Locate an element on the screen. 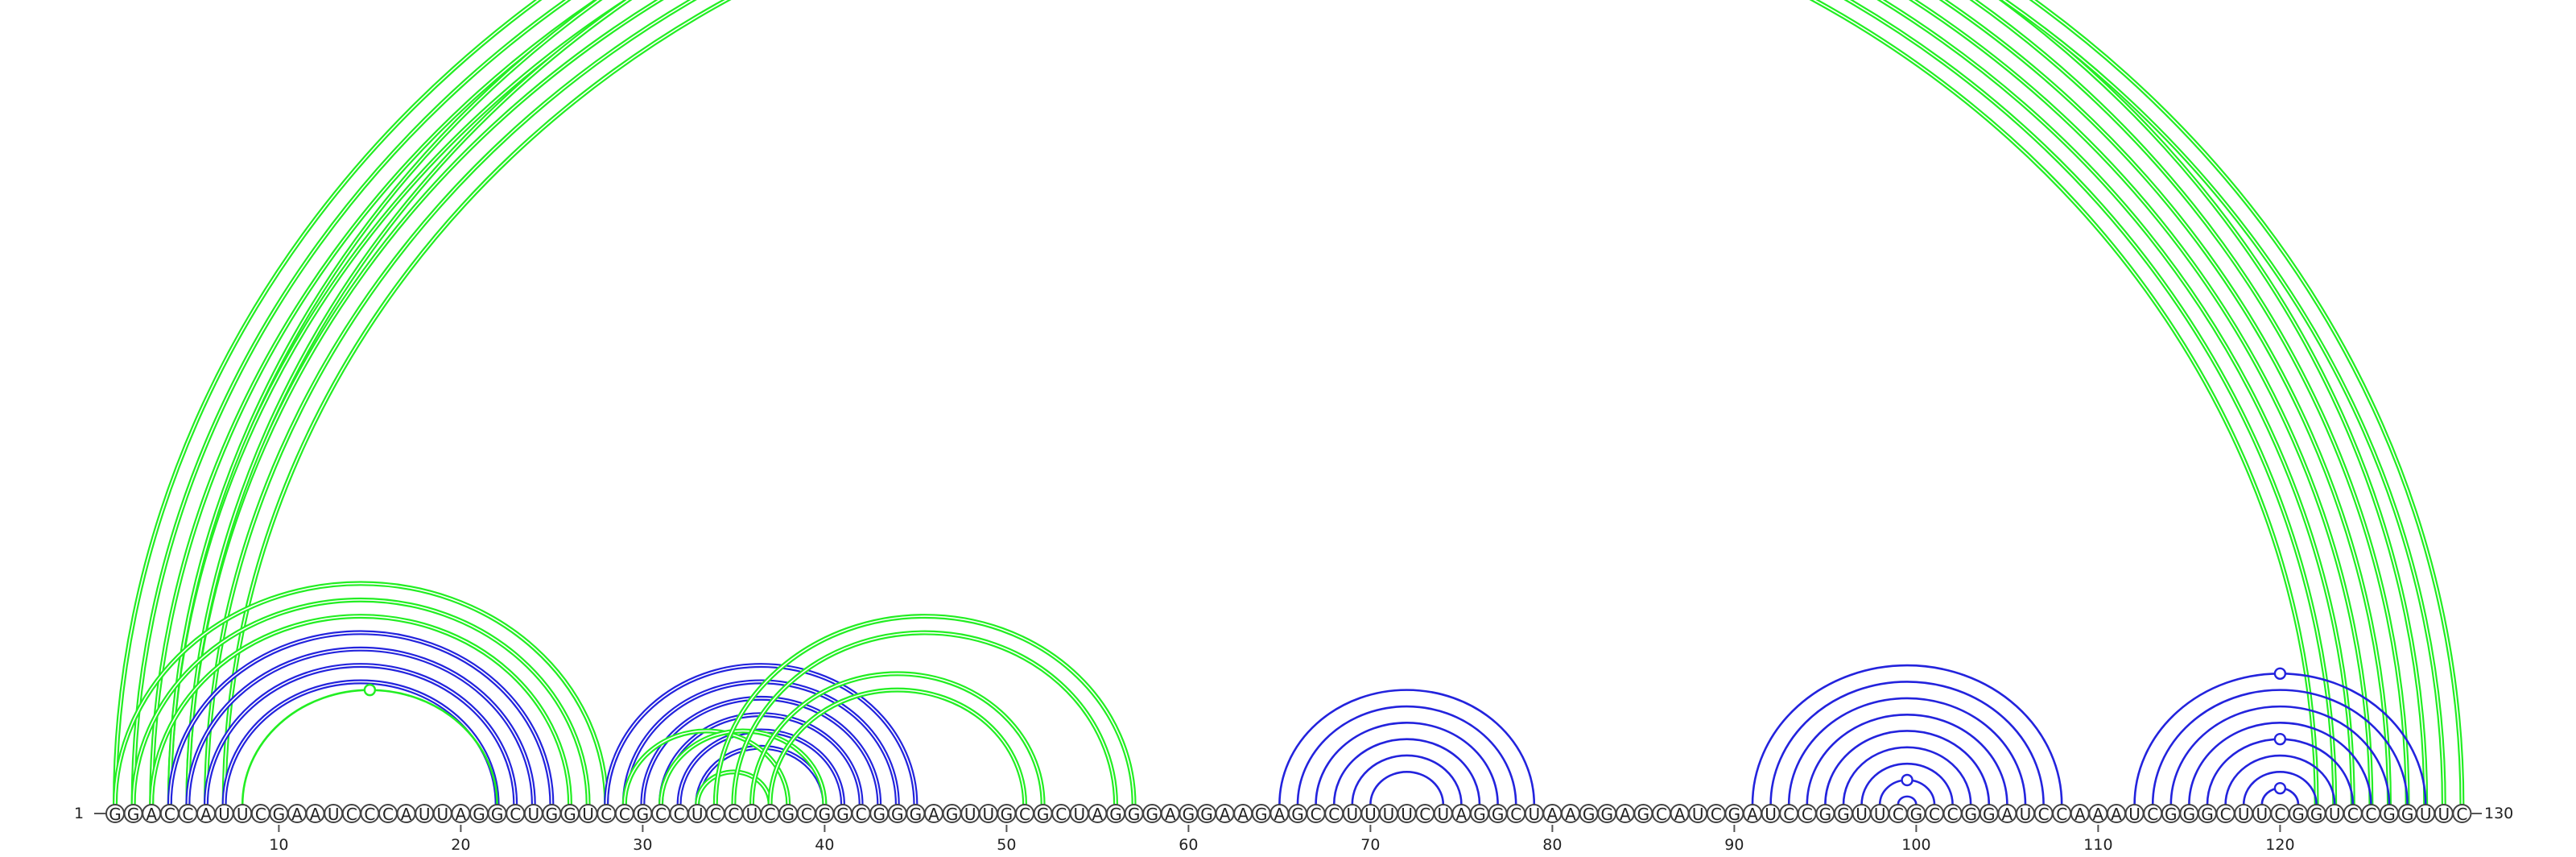 The image size is (2576, 857). arc-markers is located at coordinates (1325, 731).